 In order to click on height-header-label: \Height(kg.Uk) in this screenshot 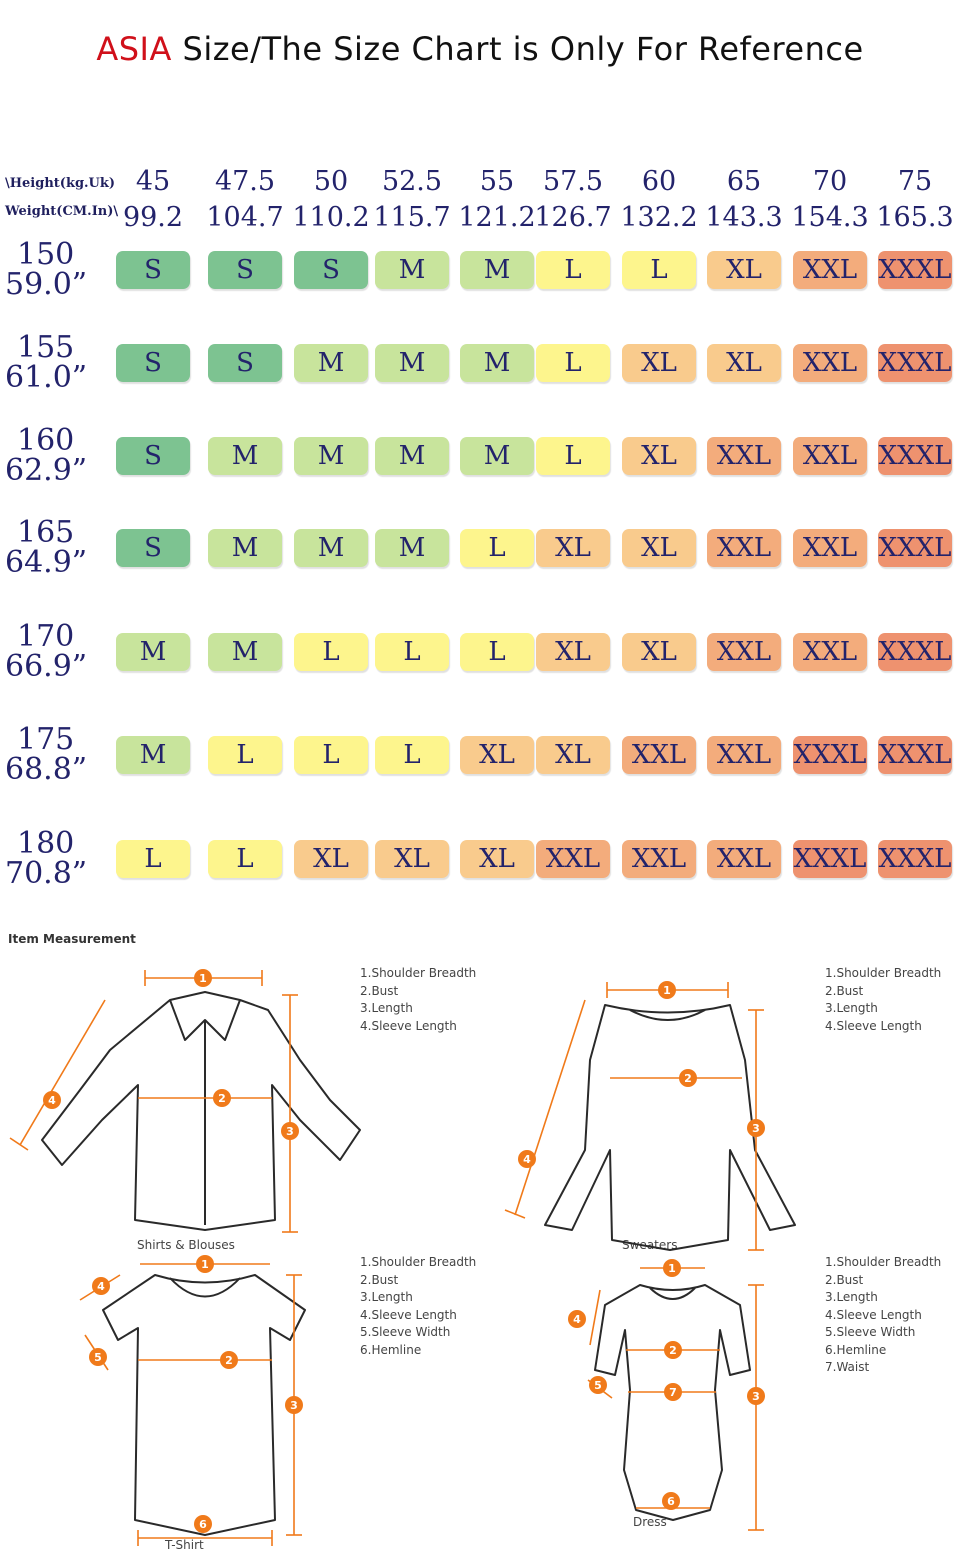, I will do `click(60, 183)`.